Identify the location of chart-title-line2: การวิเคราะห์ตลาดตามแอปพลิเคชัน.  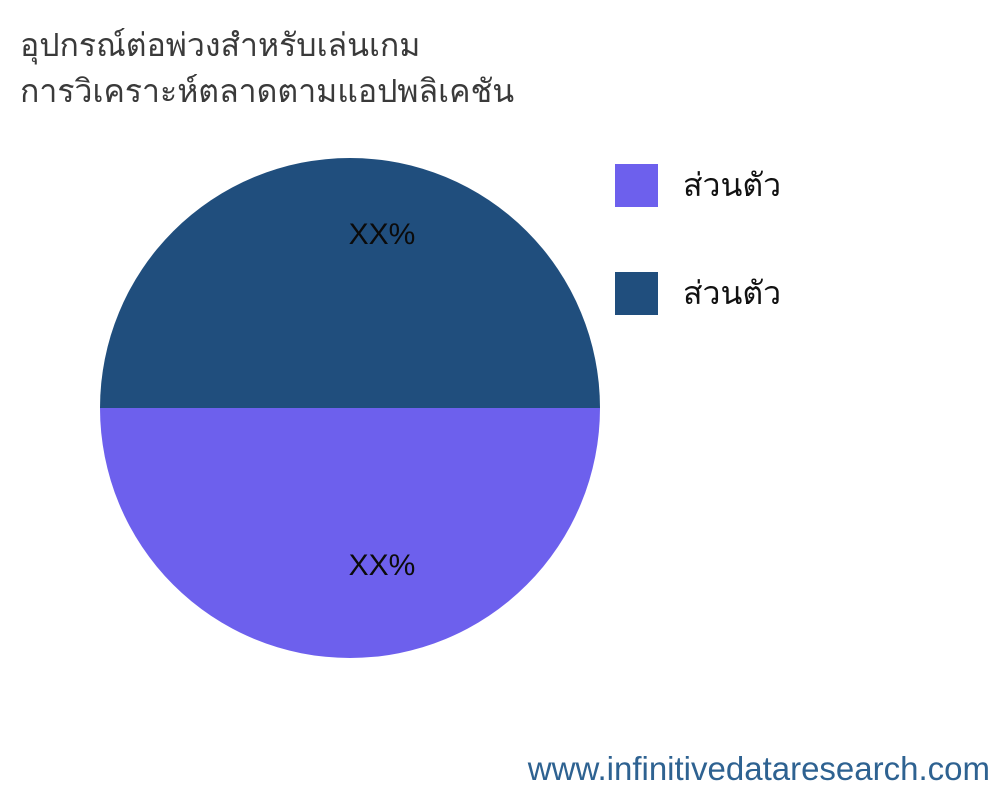
(267, 91).